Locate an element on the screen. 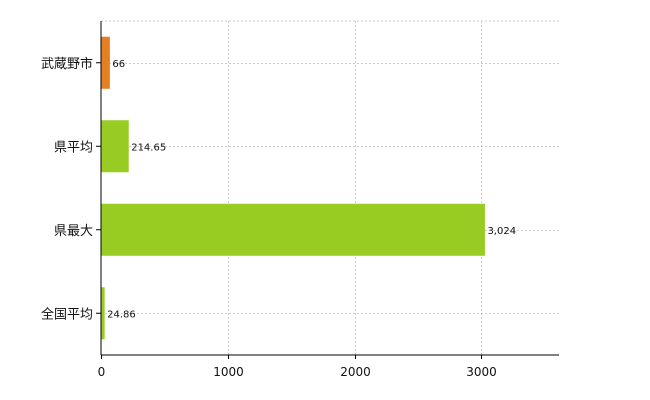 The image size is (650, 400). category-label: 県最大 is located at coordinates (73, 231).